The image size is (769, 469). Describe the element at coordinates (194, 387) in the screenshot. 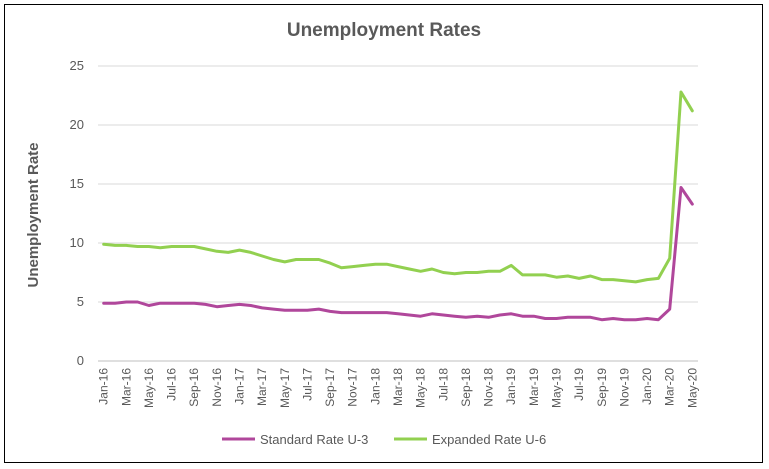

I see `x-tick-label: Sep-16` at that location.